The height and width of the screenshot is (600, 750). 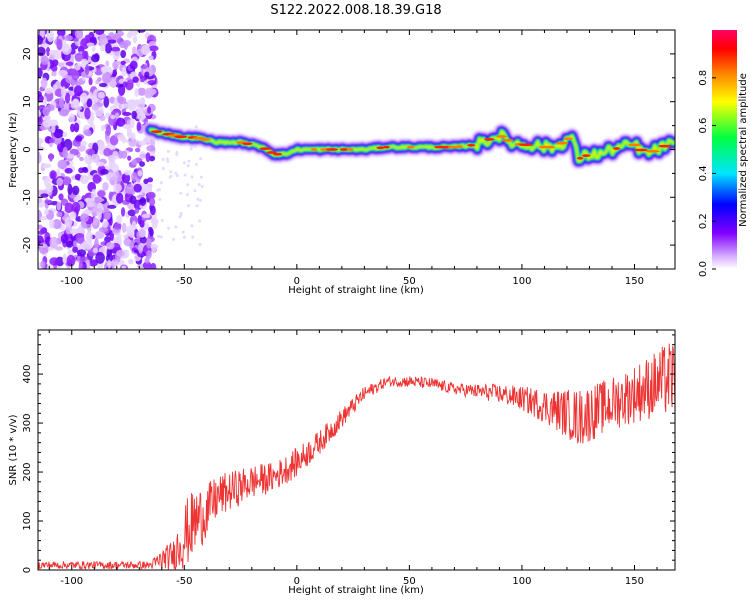 I want to click on y-tick-label: 200, so click(x=27, y=471).